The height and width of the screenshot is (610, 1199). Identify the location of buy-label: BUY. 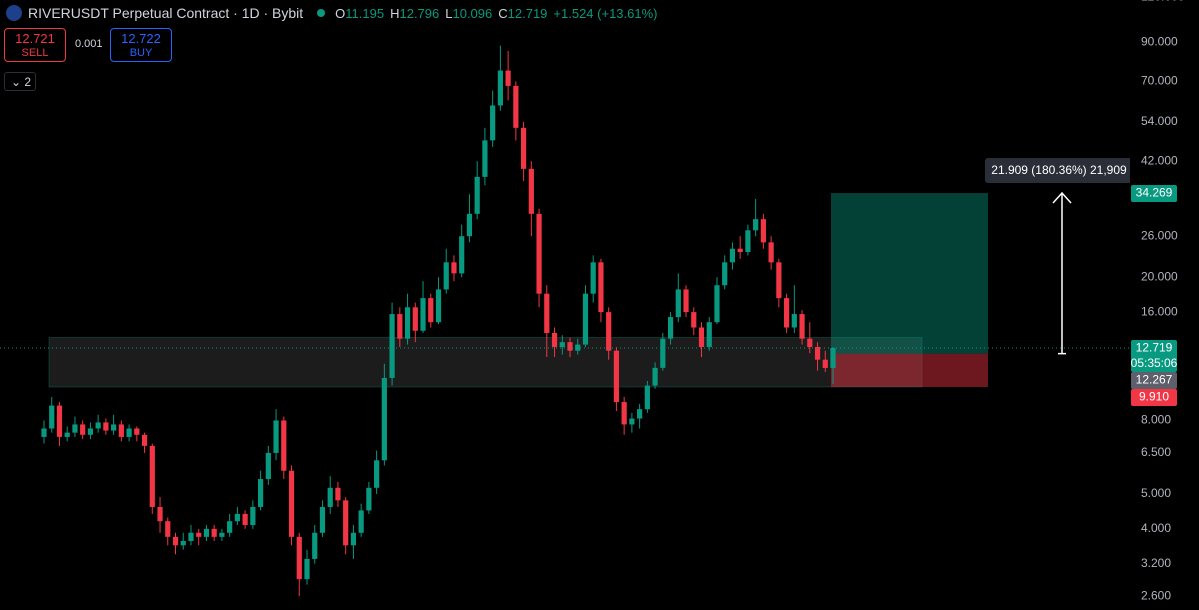
(141, 53).